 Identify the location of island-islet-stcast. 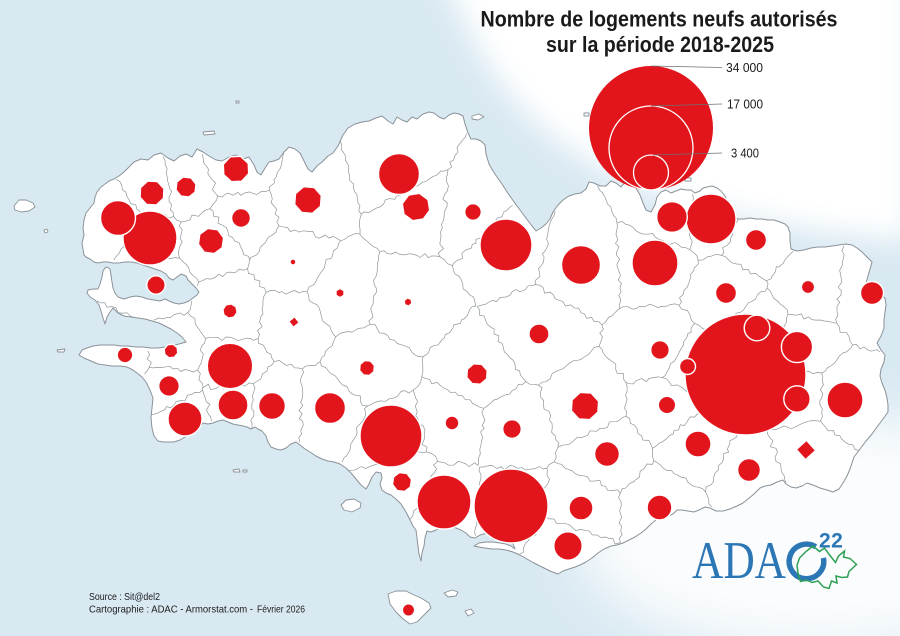
(586, 114).